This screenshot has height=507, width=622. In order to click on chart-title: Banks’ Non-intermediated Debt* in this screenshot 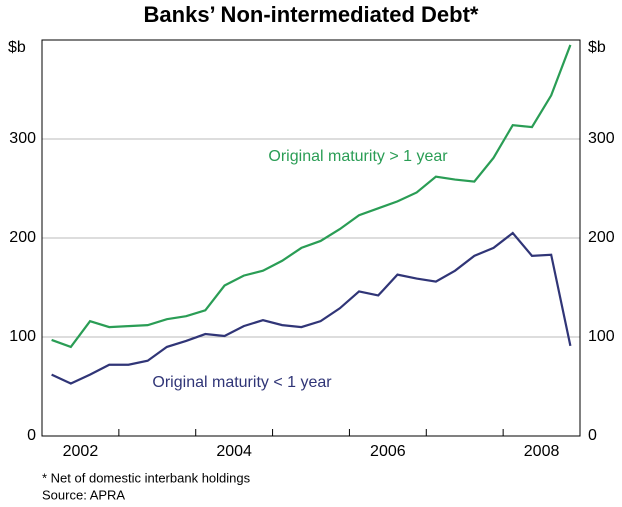, I will do `click(311, 14)`.